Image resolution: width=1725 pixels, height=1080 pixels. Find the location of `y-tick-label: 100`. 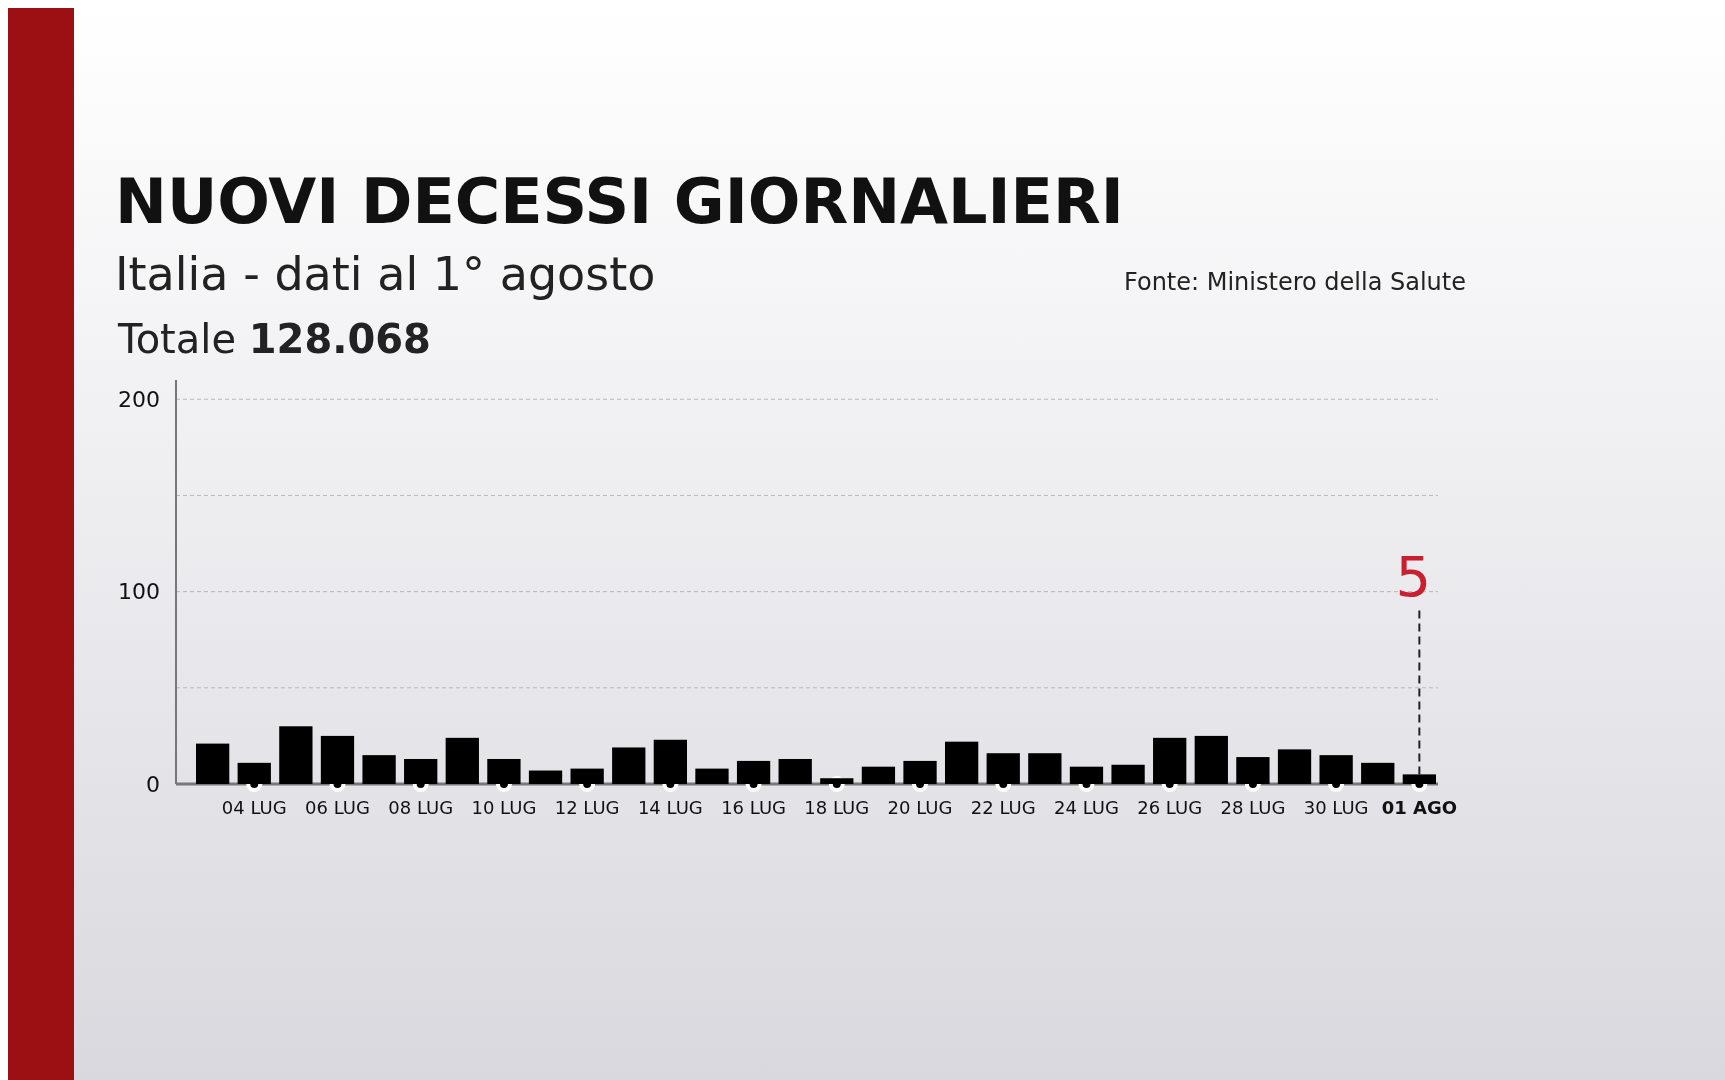

y-tick-label: 100 is located at coordinates (139, 592).